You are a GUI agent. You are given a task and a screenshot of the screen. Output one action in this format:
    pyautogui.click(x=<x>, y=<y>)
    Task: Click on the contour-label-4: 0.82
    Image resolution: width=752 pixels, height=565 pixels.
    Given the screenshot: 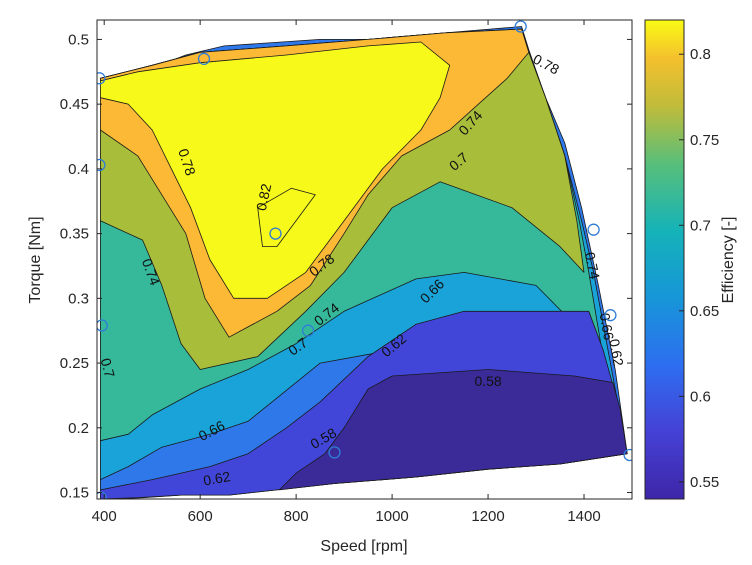 What is the action you would take?
    pyautogui.click(x=263, y=197)
    